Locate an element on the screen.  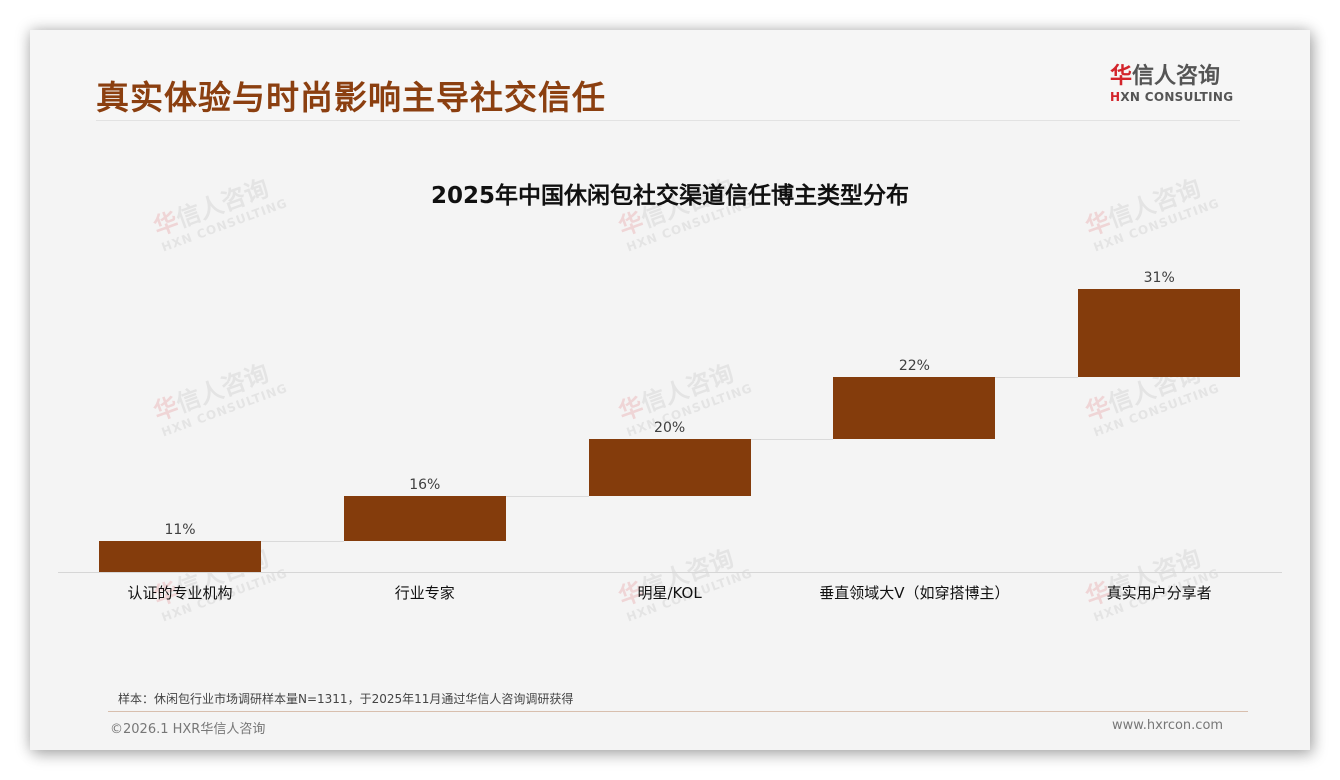
data-label: 31% is located at coordinates (1159, 278).